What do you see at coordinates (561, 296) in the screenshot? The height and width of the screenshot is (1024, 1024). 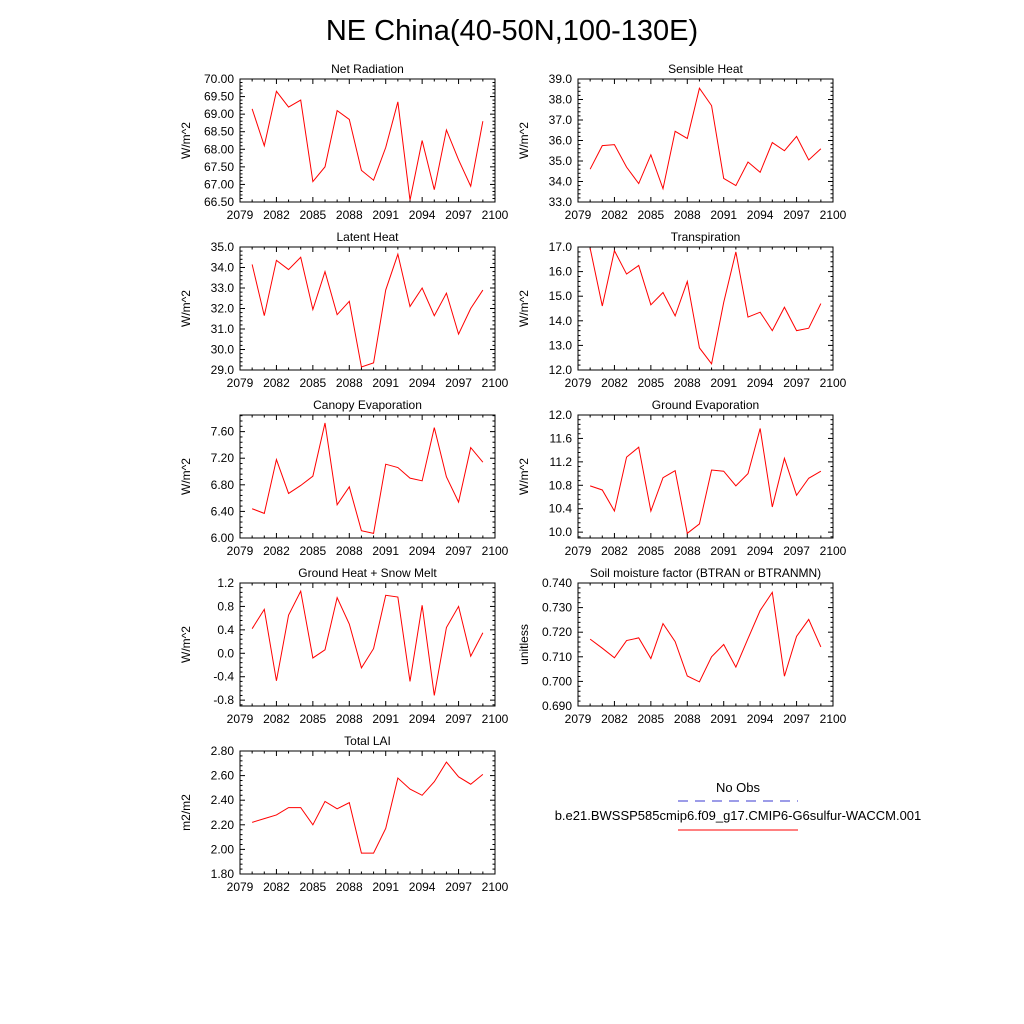 I see `y-tick-label: 15.0` at bounding box center [561, 296].